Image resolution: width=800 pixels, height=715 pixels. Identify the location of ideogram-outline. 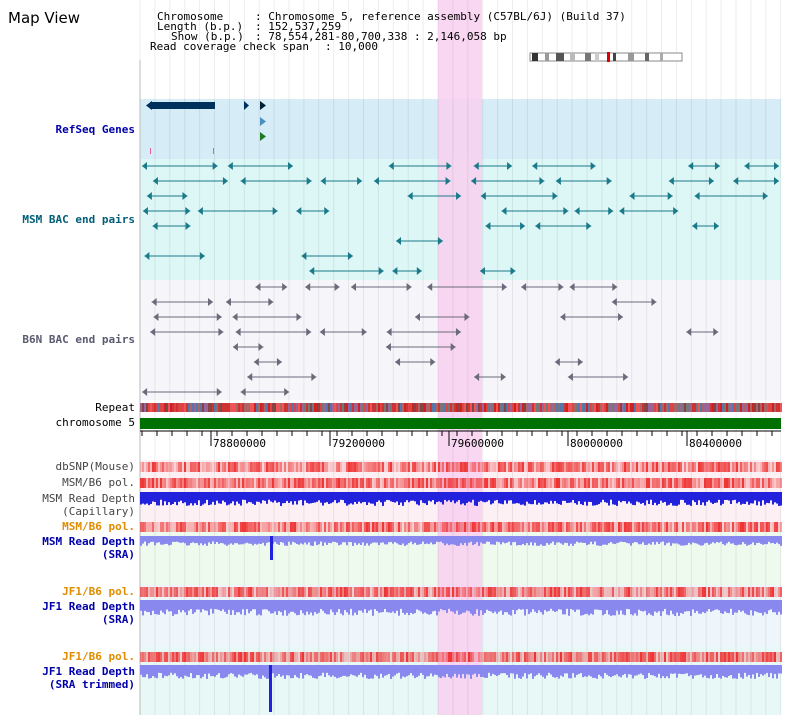
(606, 57).